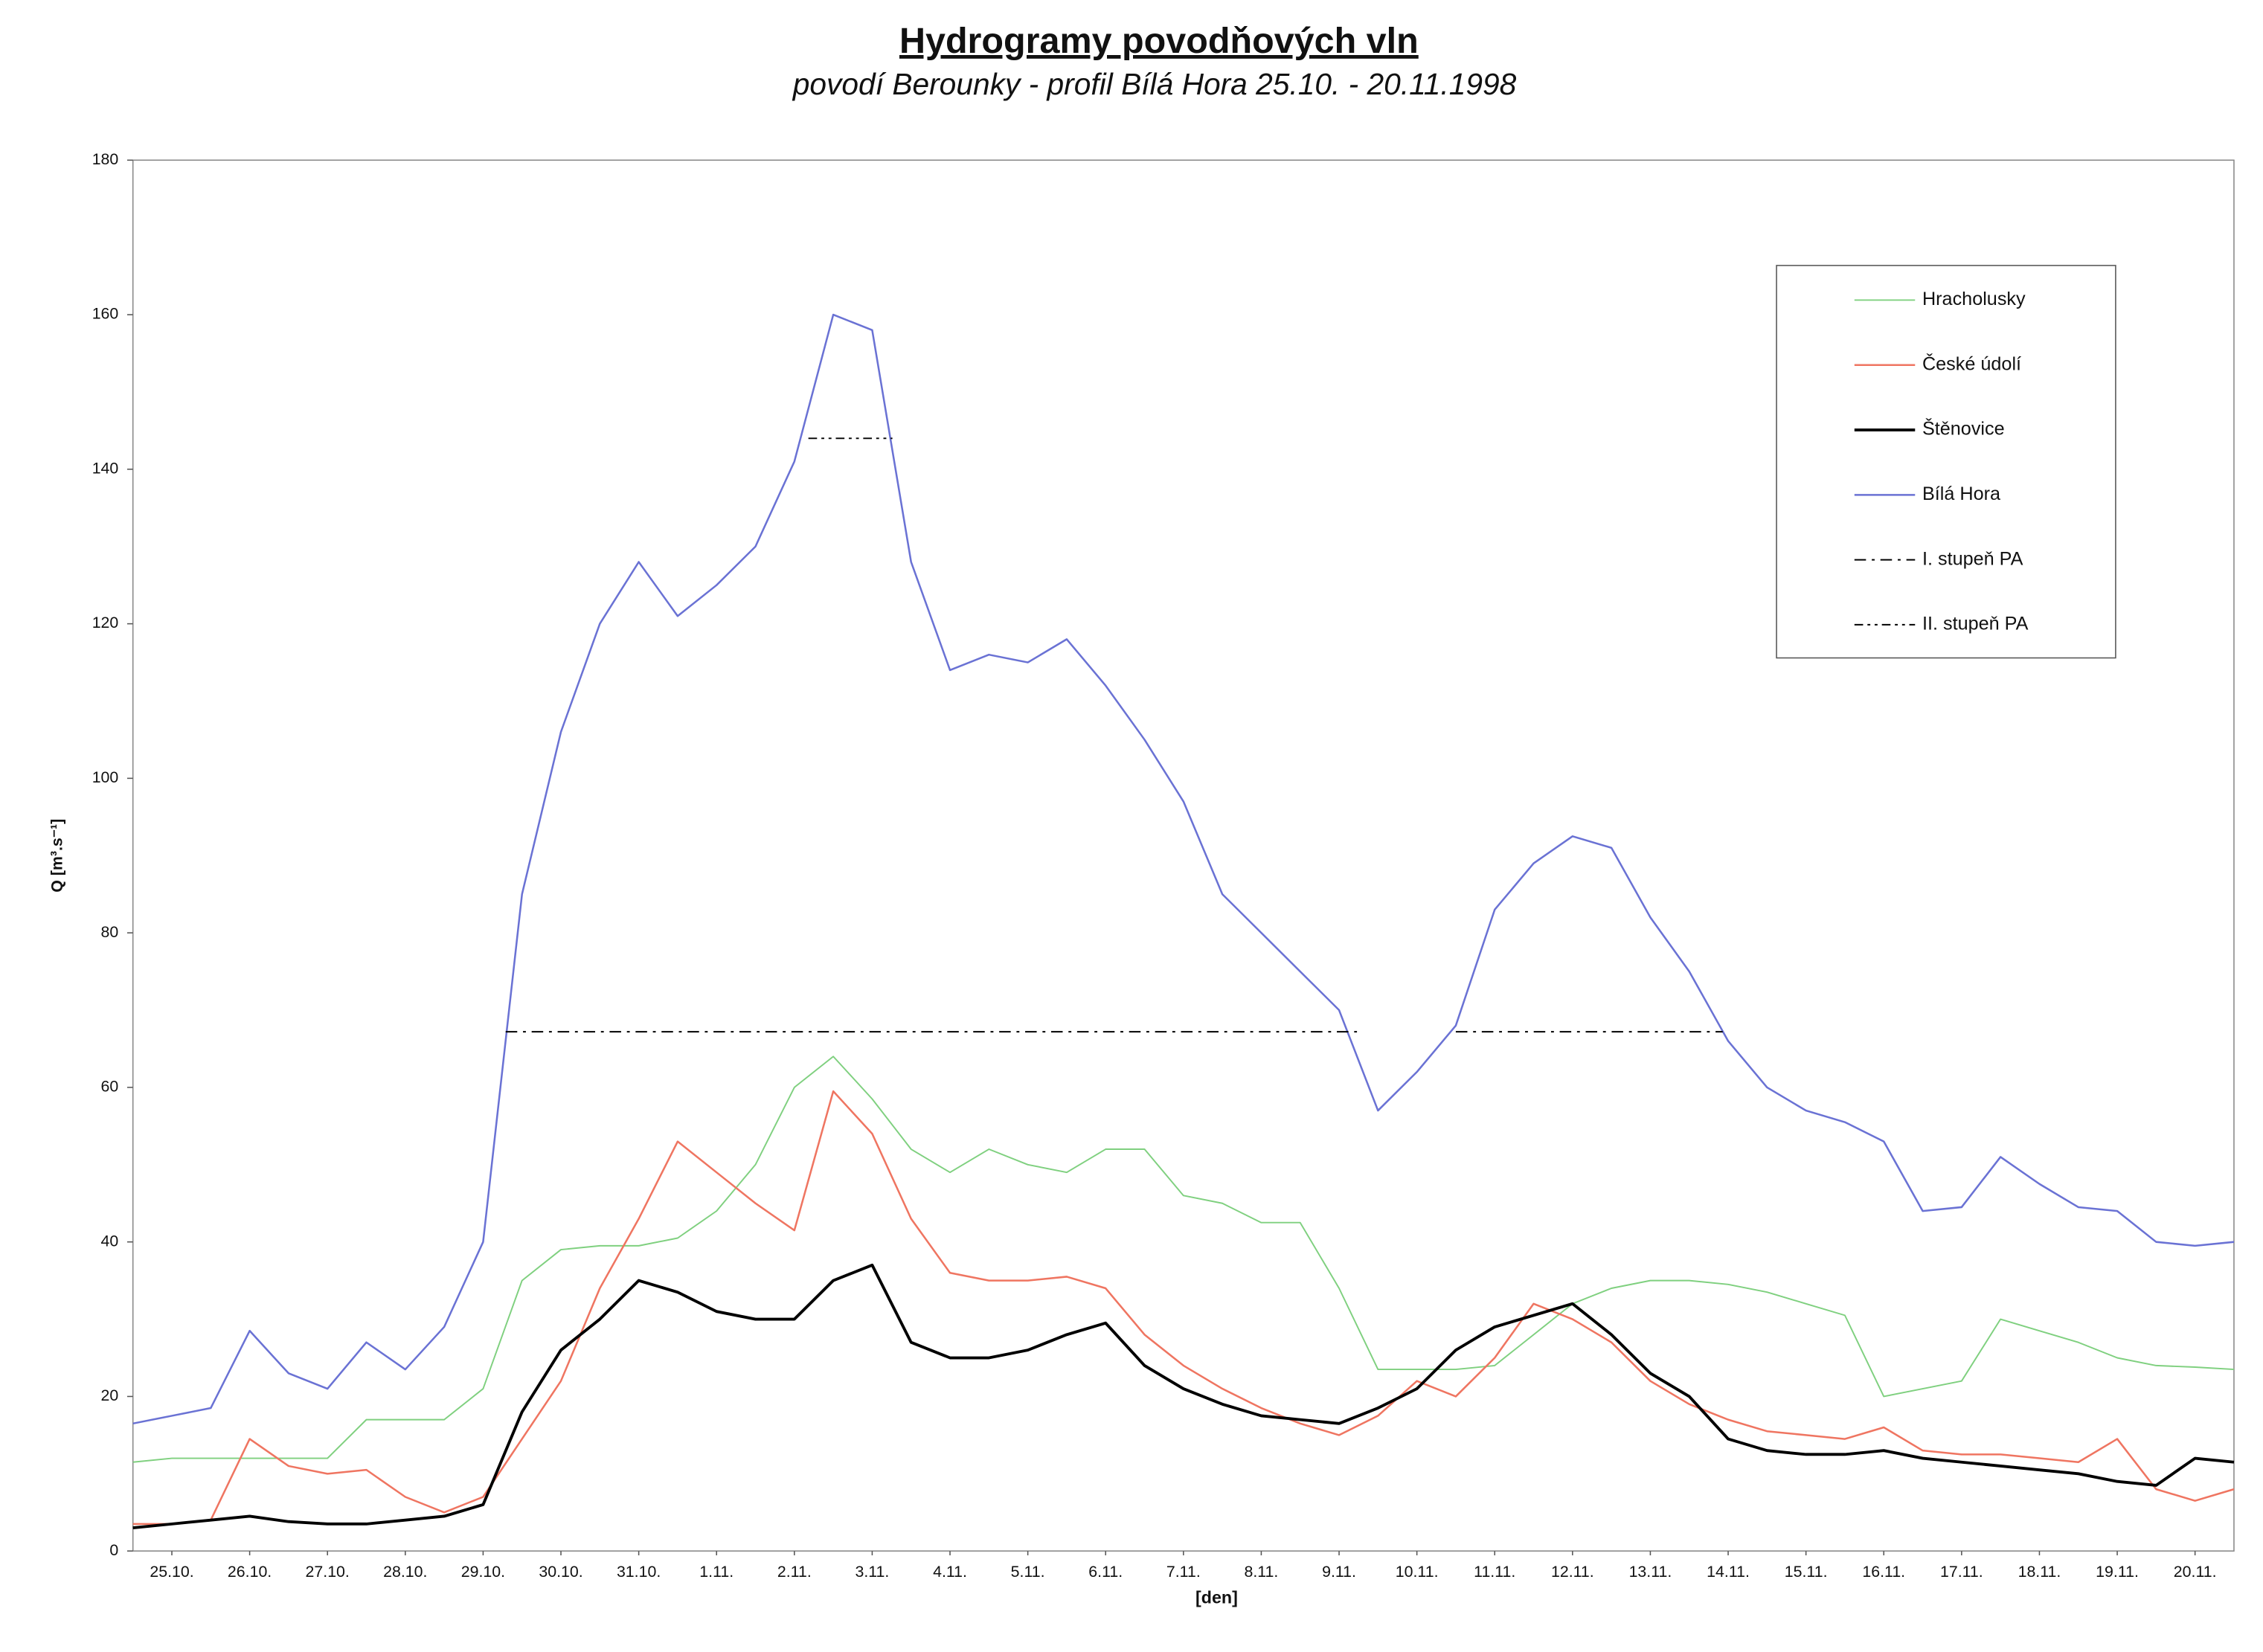 Image resolution: width=2263 pixels, height=1652 pixels. I want to click on y-tick-label: 20, so click(110, 1395).